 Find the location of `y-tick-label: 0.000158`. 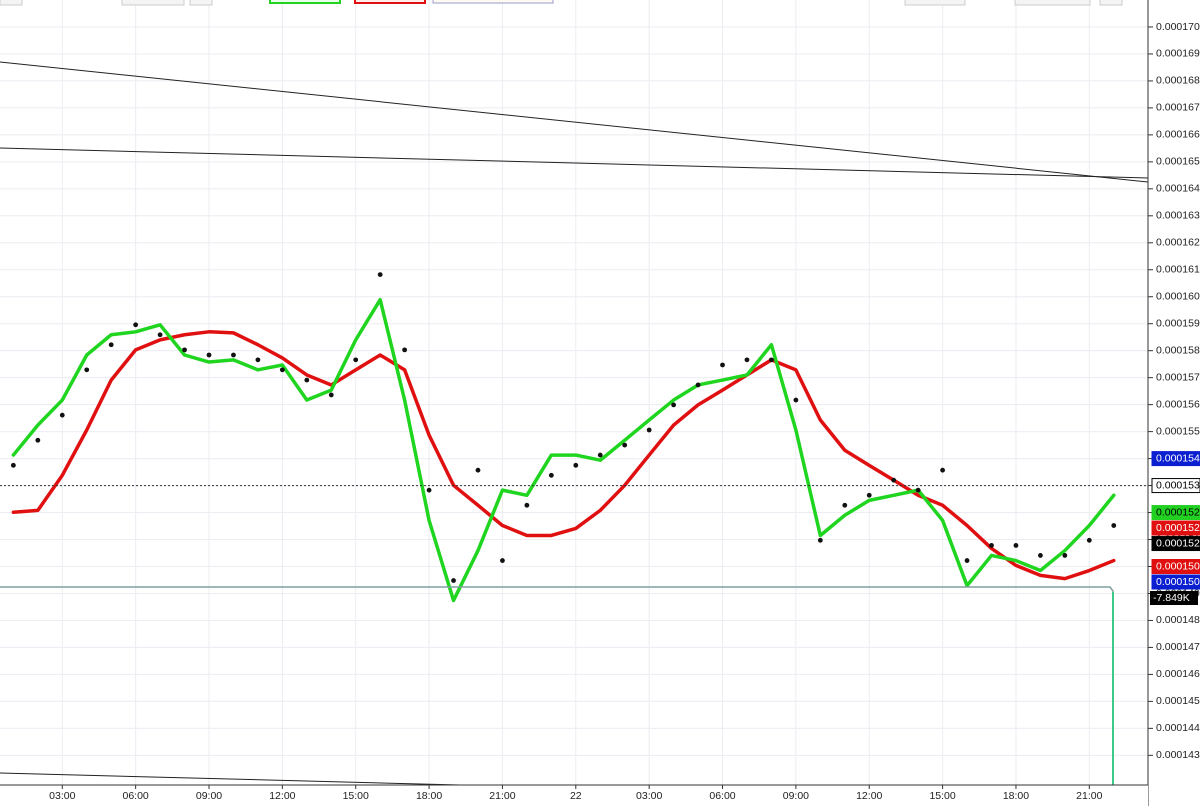

y-tick-label: 0.000158 is located at coordinates (1178, 350).